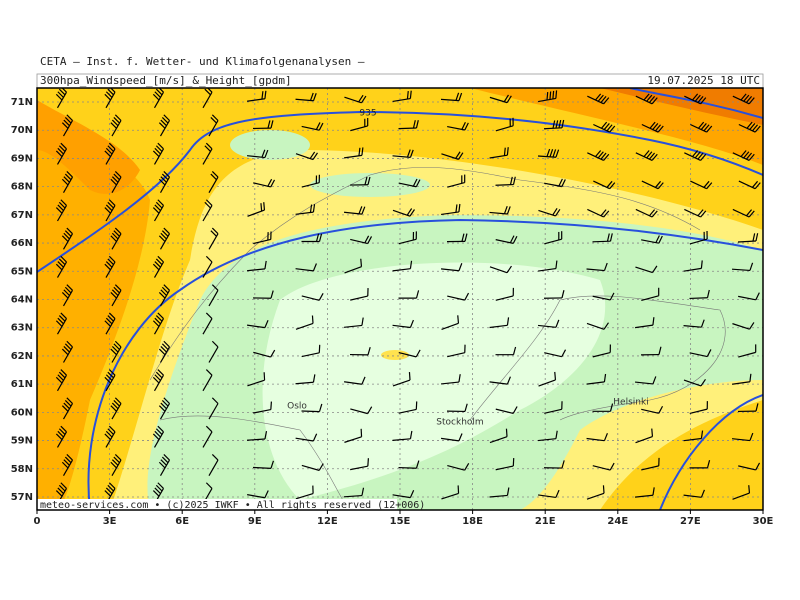 The image size is (800, 600). I want to click on lat-tick-label: 57N, so click(22, 497).